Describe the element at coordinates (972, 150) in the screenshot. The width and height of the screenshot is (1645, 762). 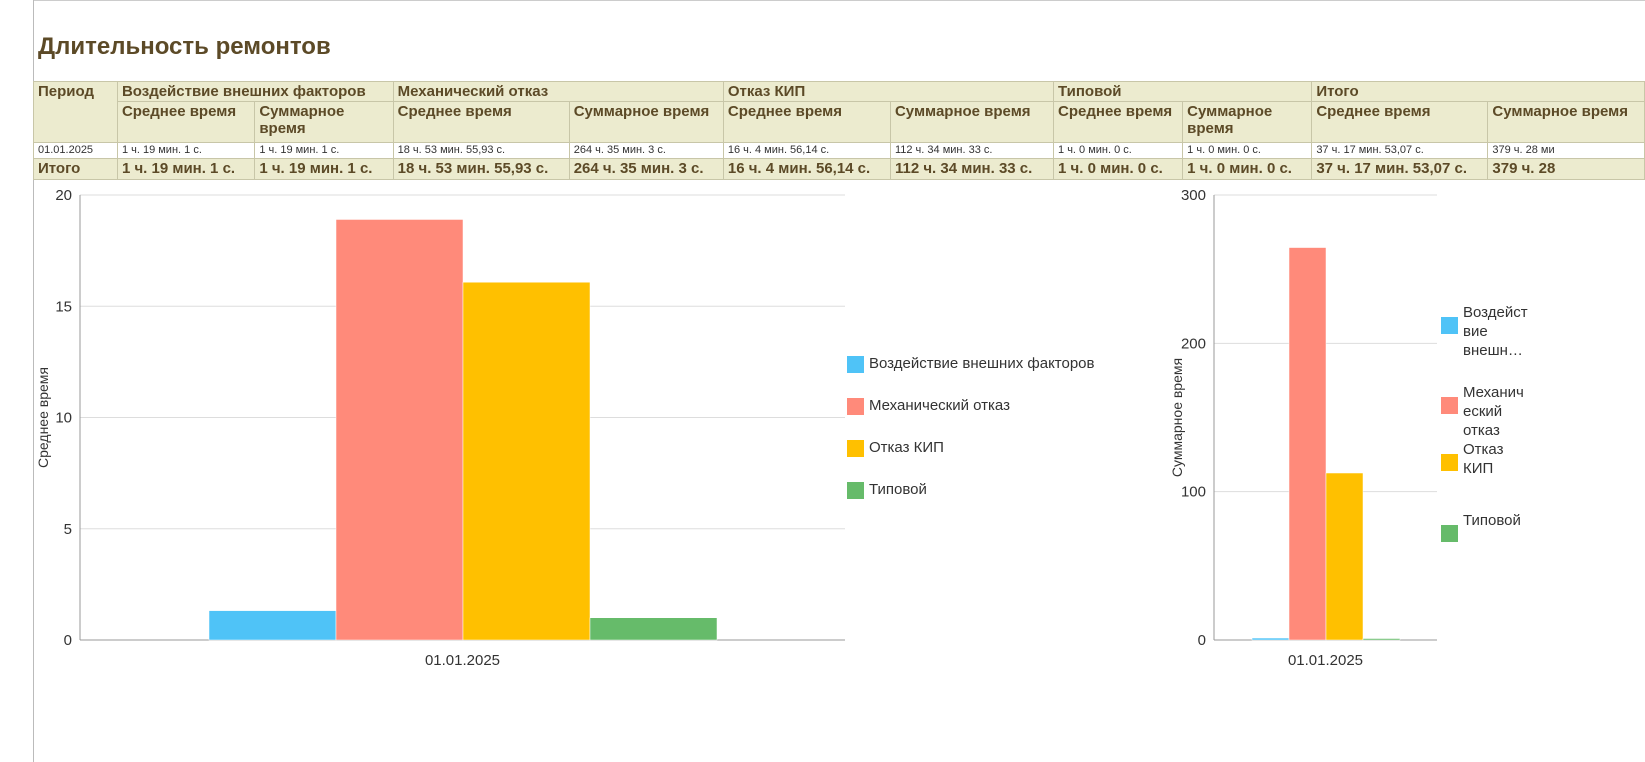
I see `cell-value: 112 ч. 34 мин. 33 с.` at that location.